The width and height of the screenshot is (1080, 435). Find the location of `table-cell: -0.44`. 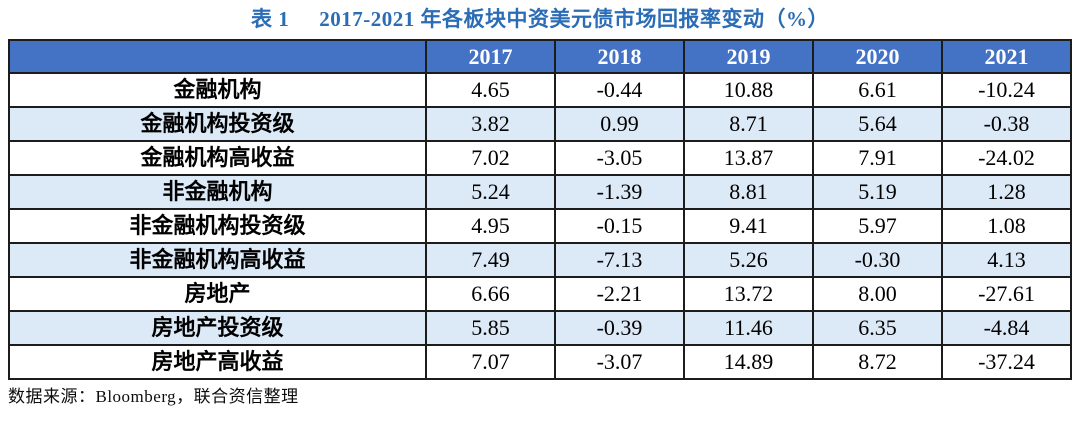

table-cell: -0.44 is located at coordinates (619, 90).